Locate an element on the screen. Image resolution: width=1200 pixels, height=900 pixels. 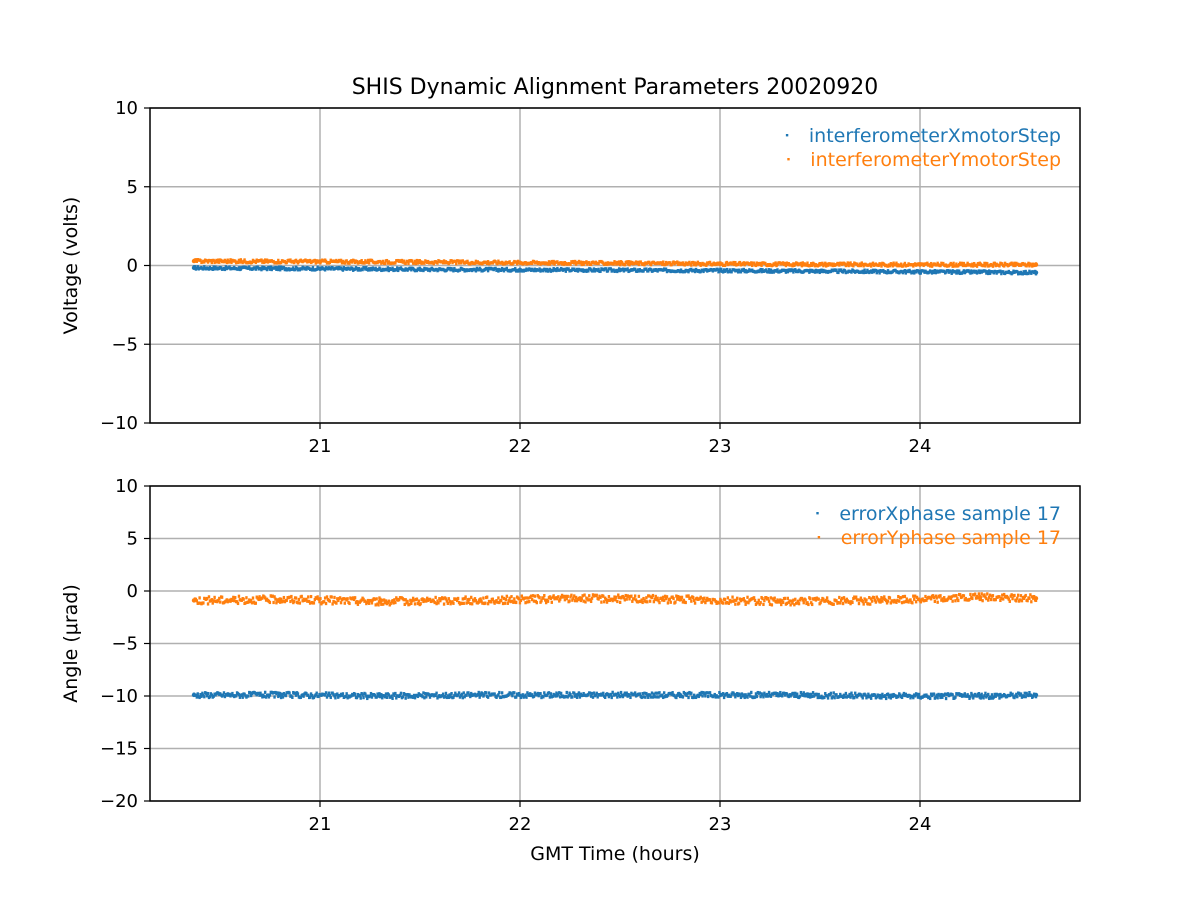
y-tick-label: 10 is located at coordinates (126, 108).